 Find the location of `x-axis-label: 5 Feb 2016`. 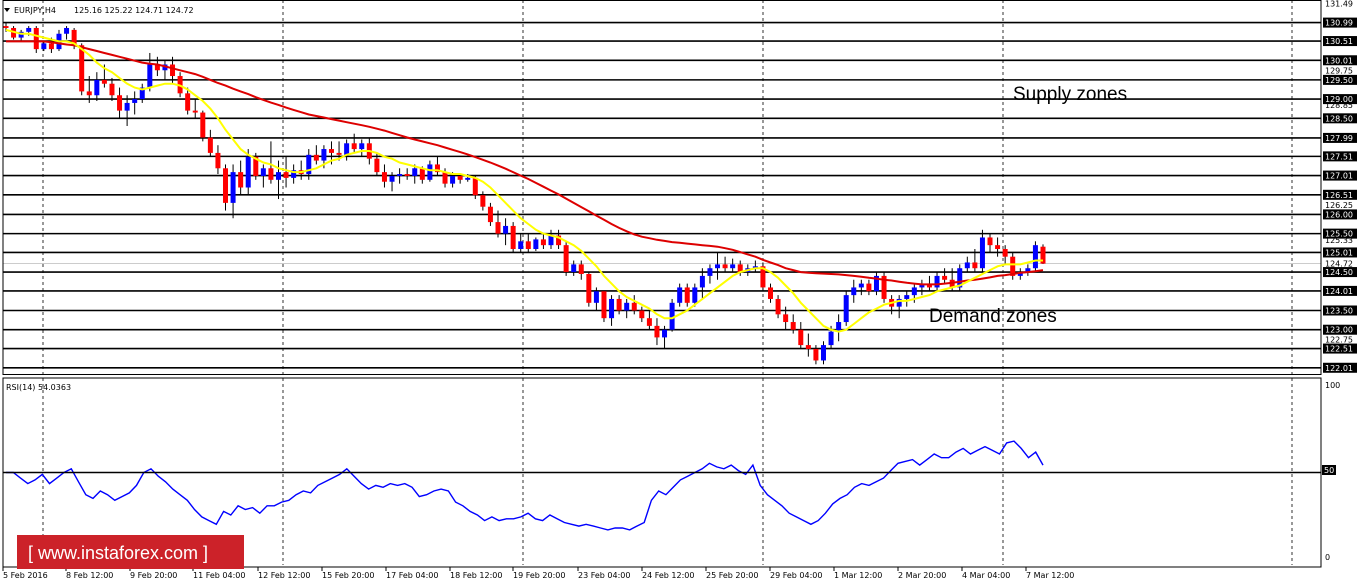

x-axis-label: 5 Feb 2016 is located at coordinates (25, 575).